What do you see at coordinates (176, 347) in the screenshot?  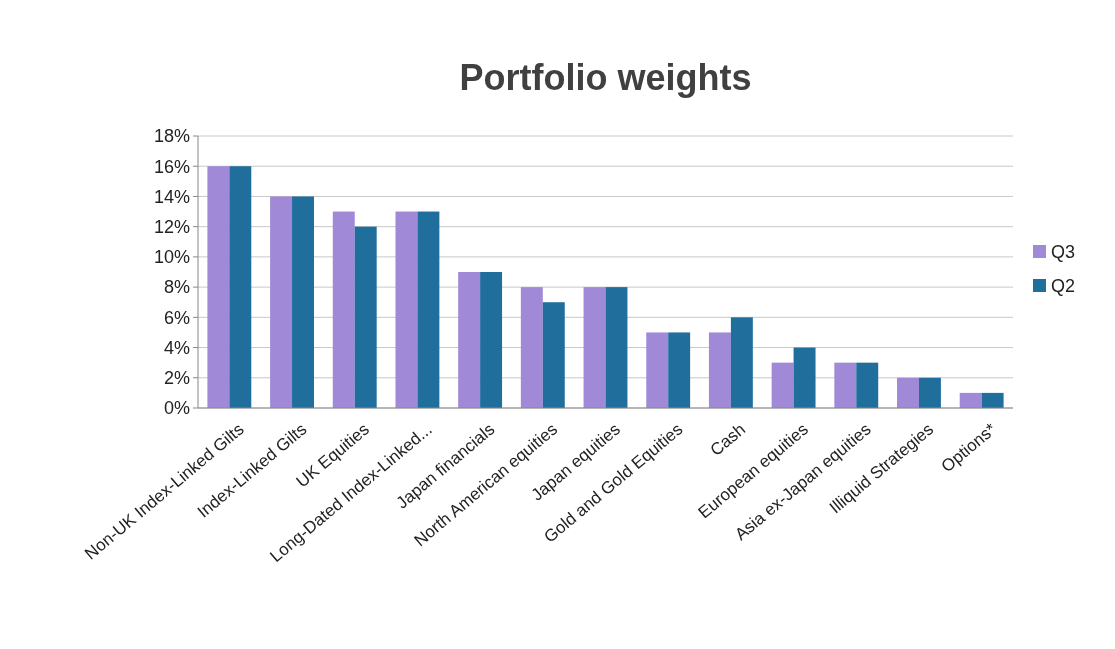 I see `y-tick-label: 4%` at bounding box center [176, 347].